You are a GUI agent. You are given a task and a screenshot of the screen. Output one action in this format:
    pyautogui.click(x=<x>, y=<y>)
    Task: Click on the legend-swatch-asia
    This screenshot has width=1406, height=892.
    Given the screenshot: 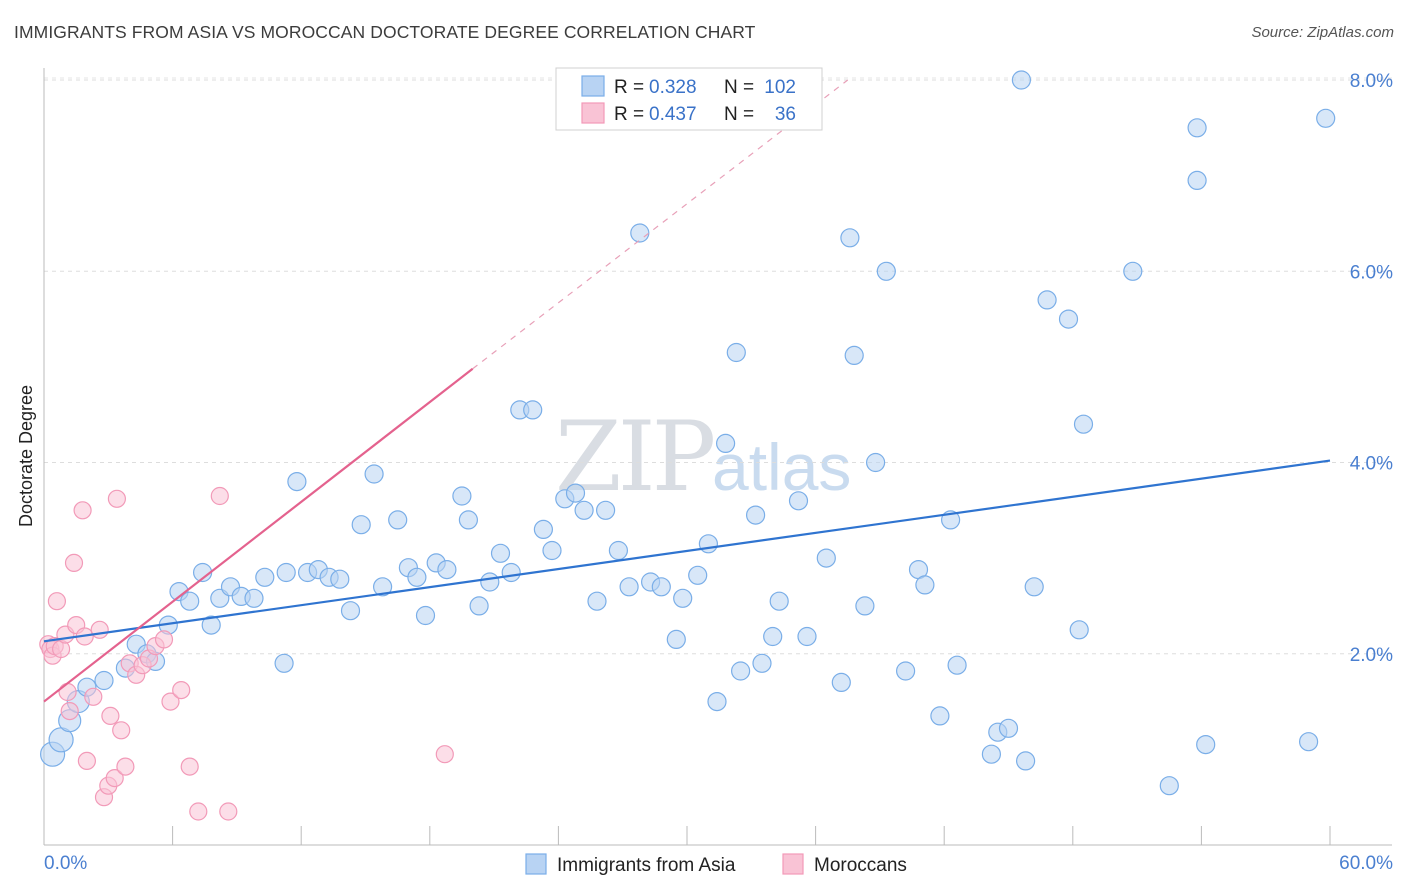 What is the action you would take?
    pyautogui.click(x=593, y=86)
    